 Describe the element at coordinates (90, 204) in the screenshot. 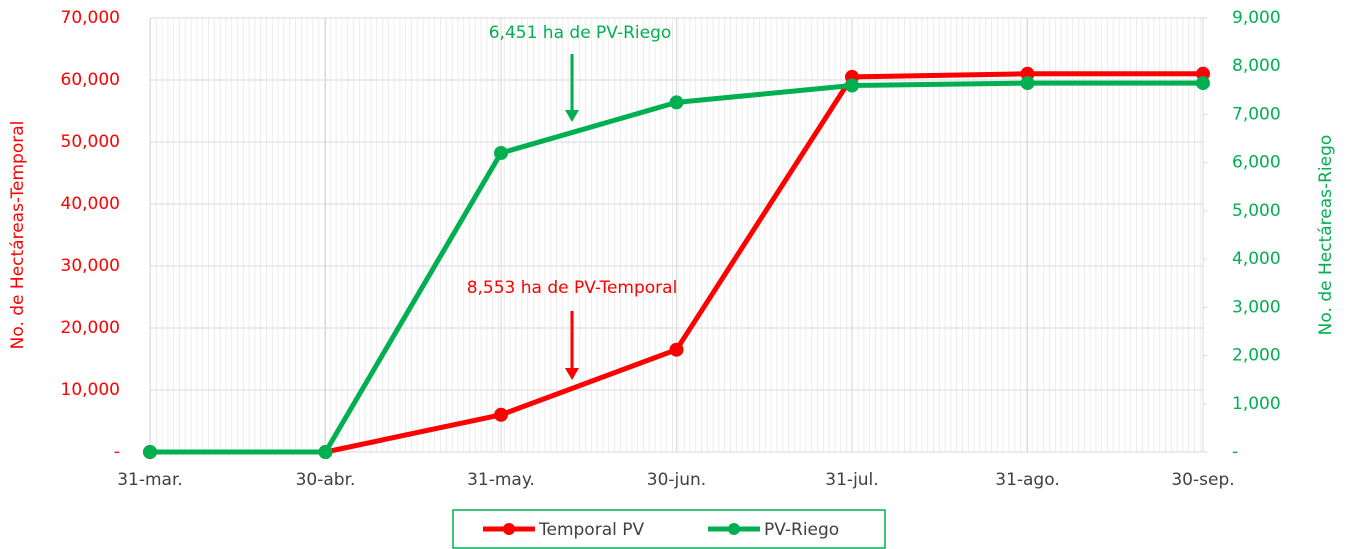

I see `y-tick-label: 40,000` at that location.